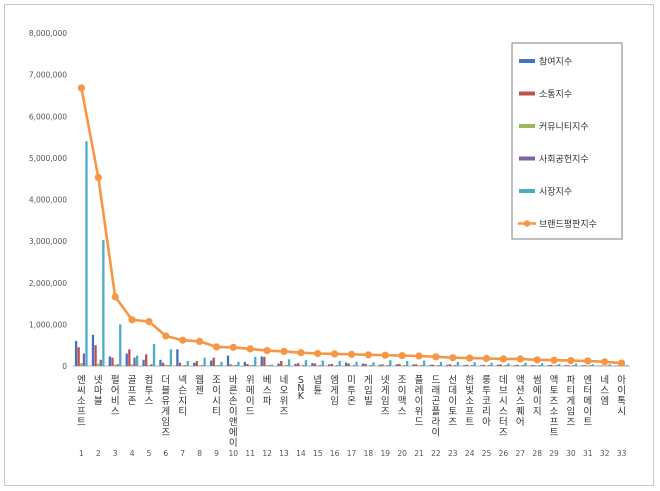  Describe the element at coordinates (267, 453) in the screenshot. I see `x-rank-label: 12` at that location.